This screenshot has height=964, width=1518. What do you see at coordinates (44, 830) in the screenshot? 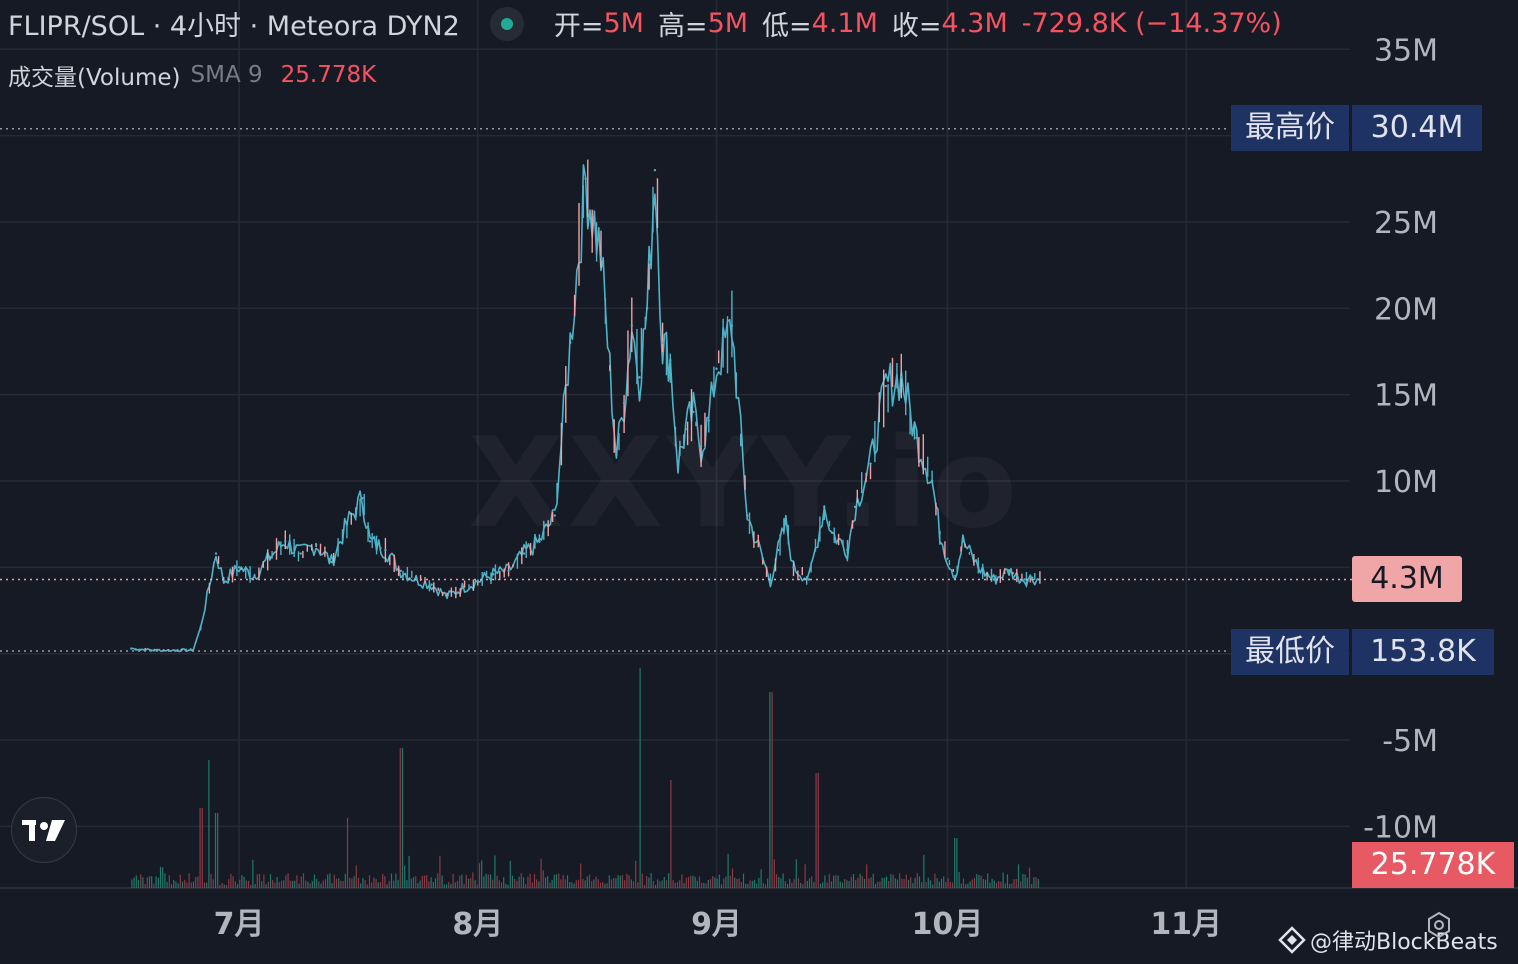
I see `tradingview-logo-button` at bounding box center [44, 830].